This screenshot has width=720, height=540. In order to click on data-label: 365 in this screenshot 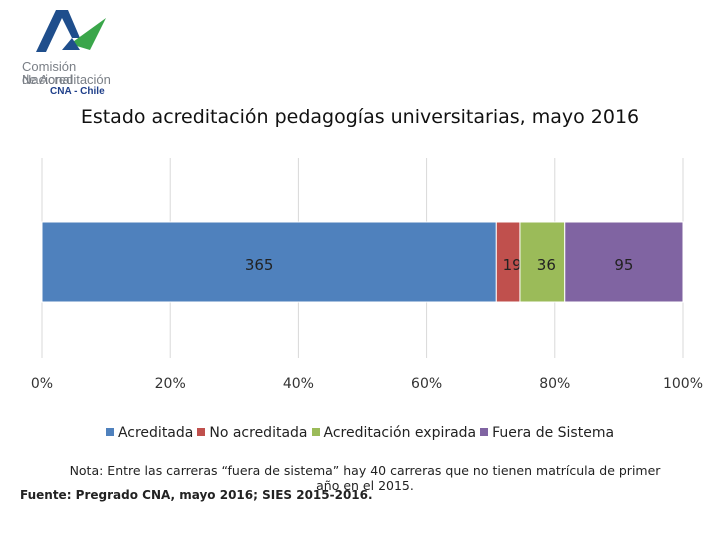, I will do `click(259, 265)`.